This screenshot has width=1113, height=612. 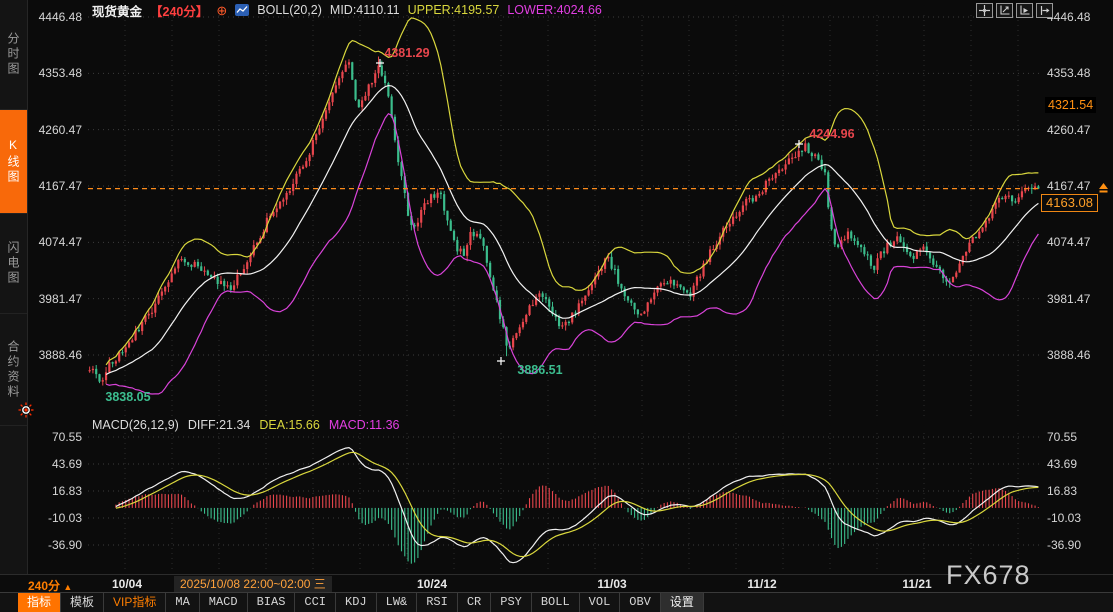 What do you see at coordinates (406, 53) in the screenshot?
I see `price-annotation: 4381.29` at bounding box center [406, 53].